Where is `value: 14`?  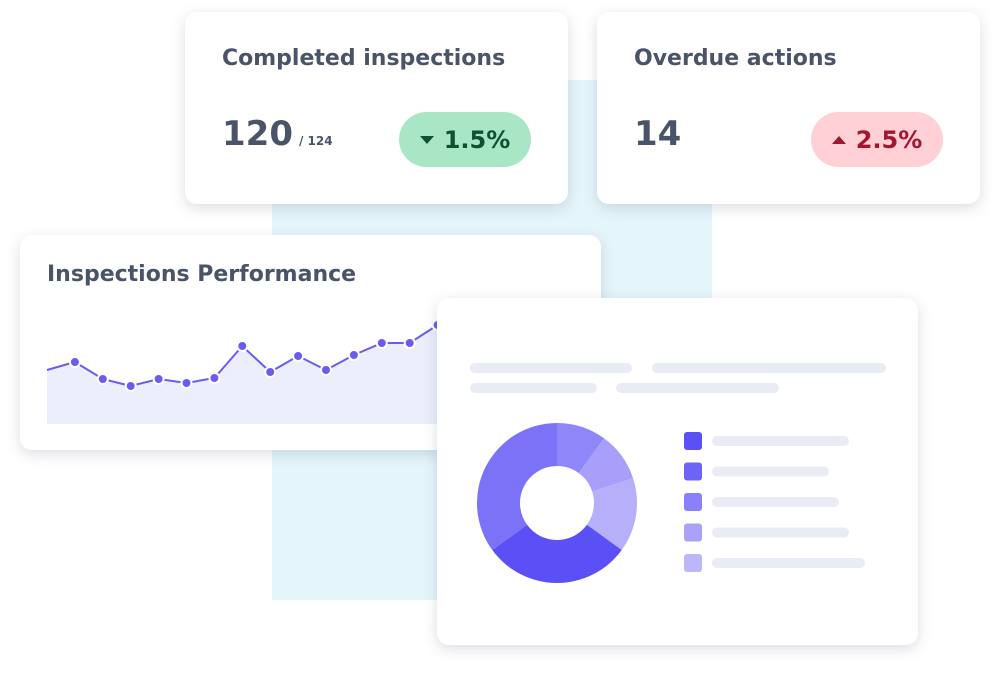
value: 14 is located at coordinates (658, 134).